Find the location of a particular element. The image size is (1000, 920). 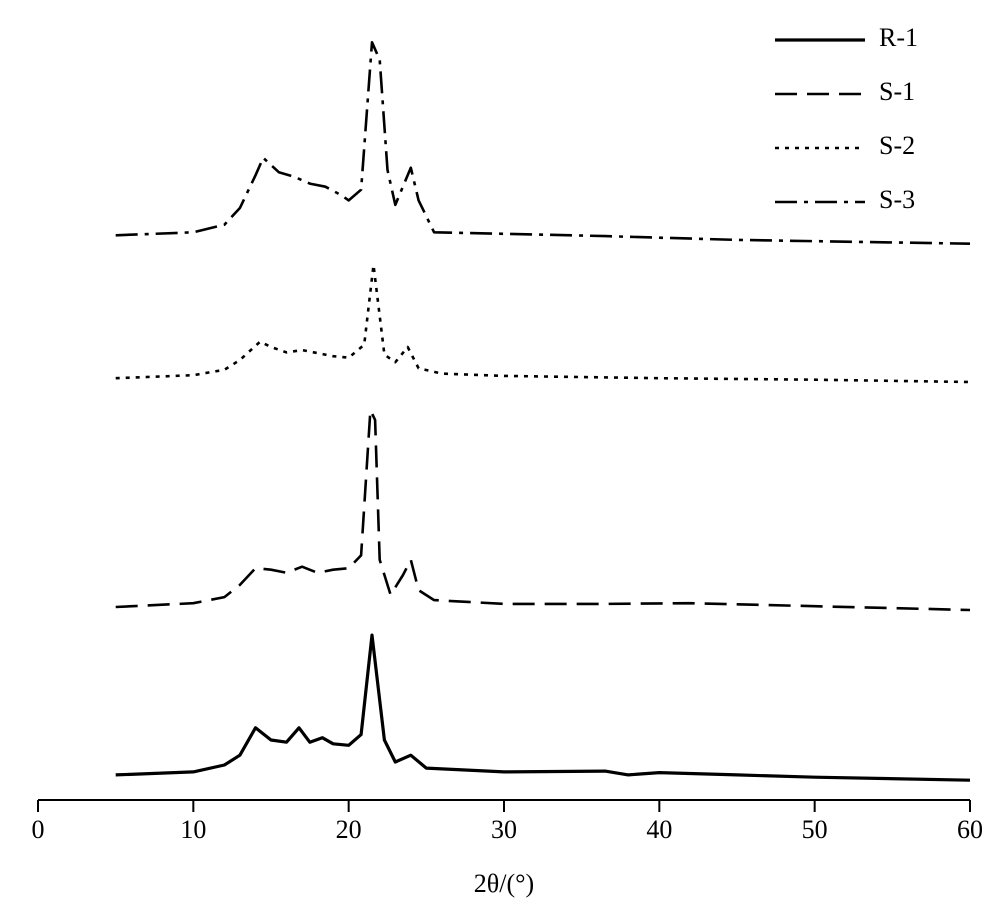

legend-label: S-3 is located at coordinates (897, 199).